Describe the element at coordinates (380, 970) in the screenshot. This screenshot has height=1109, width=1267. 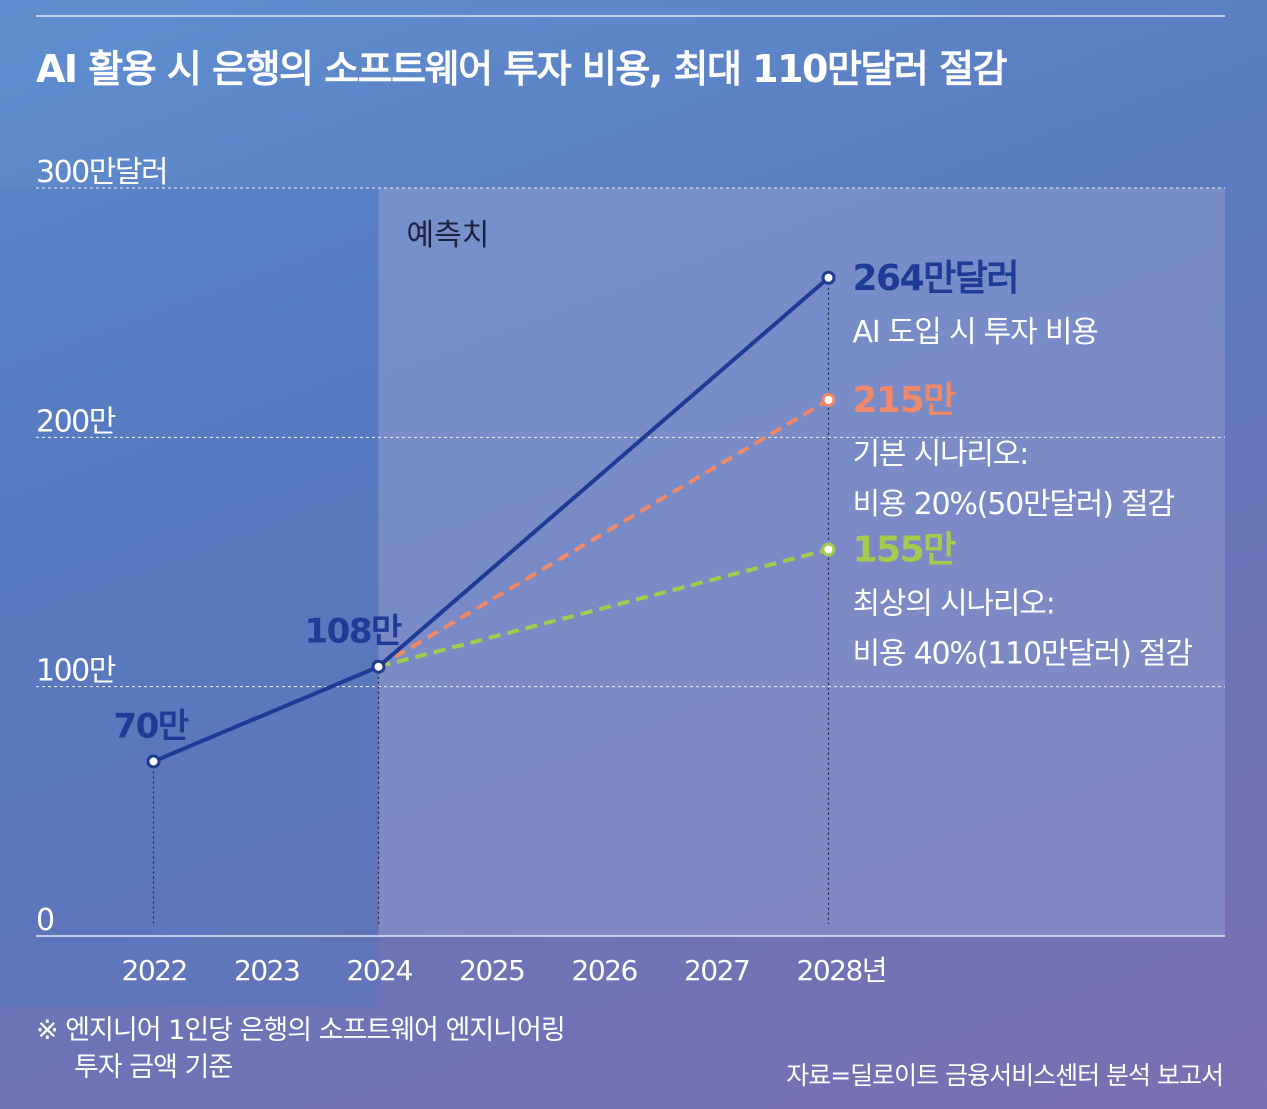
I see `x-tick-label-2024: 2024` at that location.